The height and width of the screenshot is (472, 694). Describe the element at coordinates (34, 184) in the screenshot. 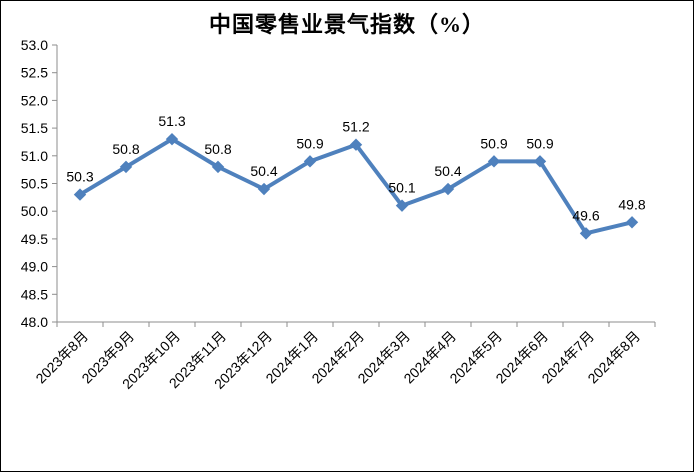

I see `y-axis-tick-label: 50.5` at that location.